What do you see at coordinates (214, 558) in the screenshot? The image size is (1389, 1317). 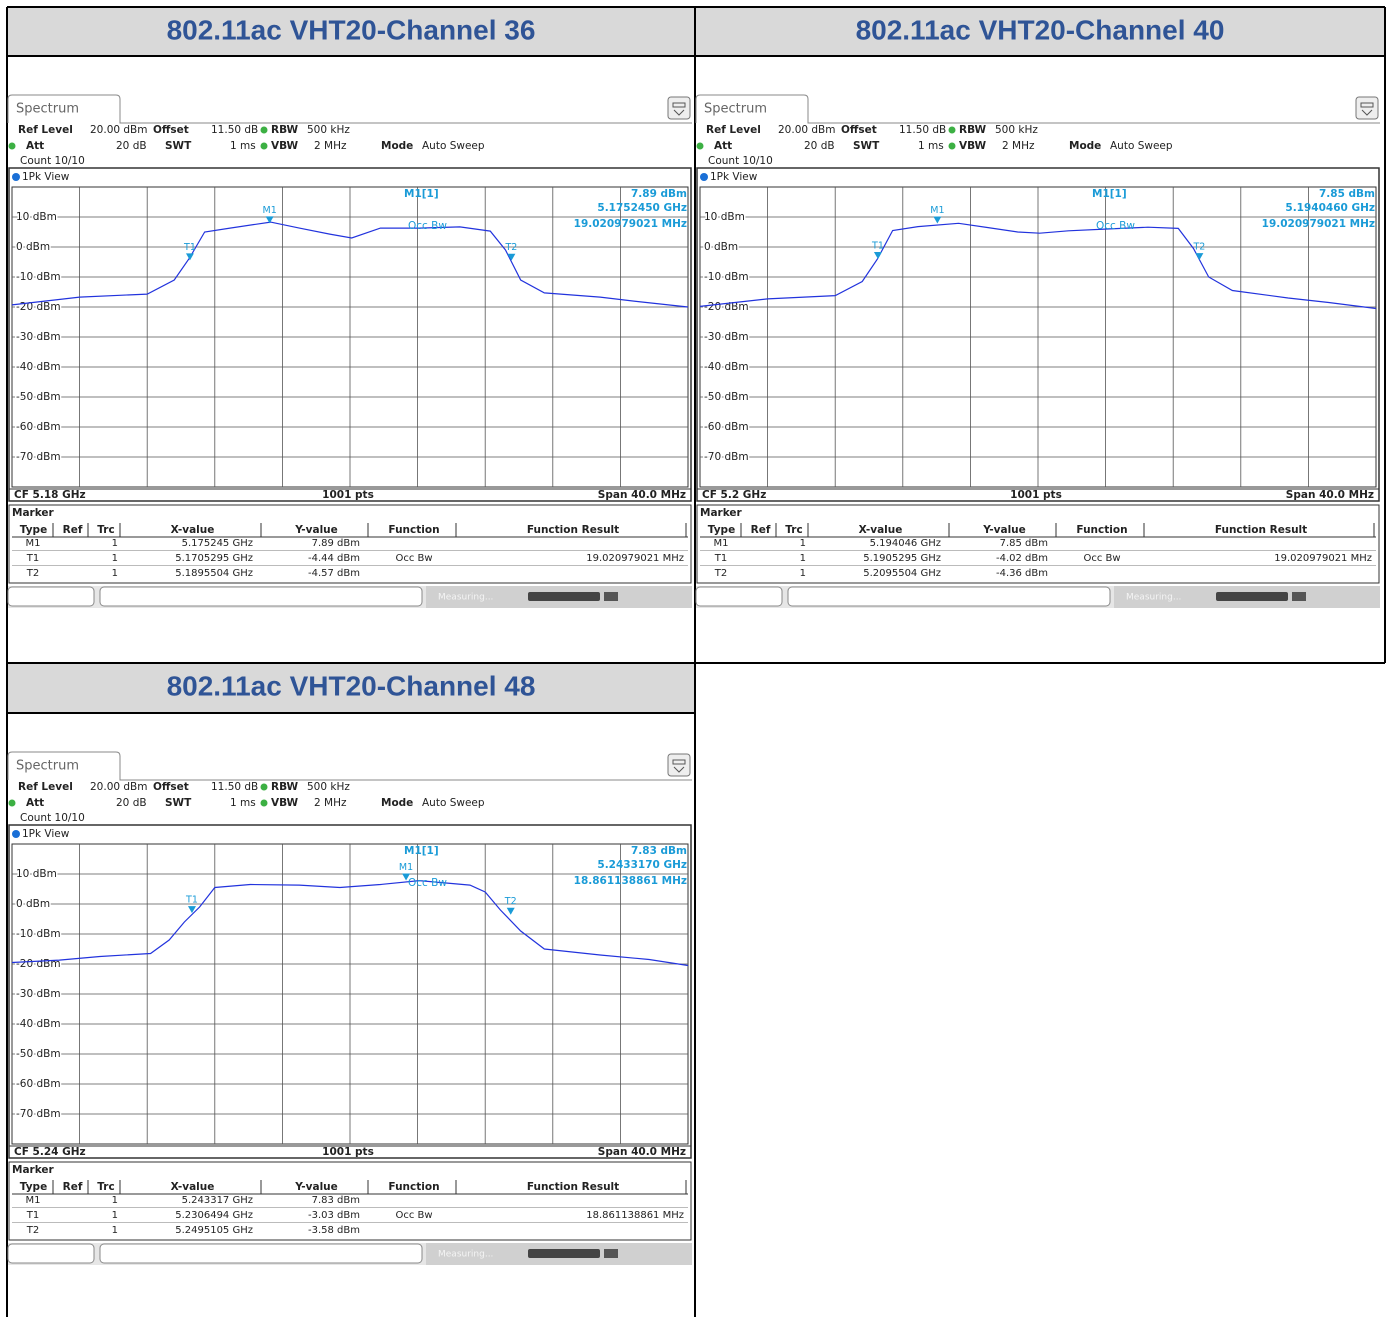 I see `cell: 5.1705295 GHz` at bounding box center [214, 558].